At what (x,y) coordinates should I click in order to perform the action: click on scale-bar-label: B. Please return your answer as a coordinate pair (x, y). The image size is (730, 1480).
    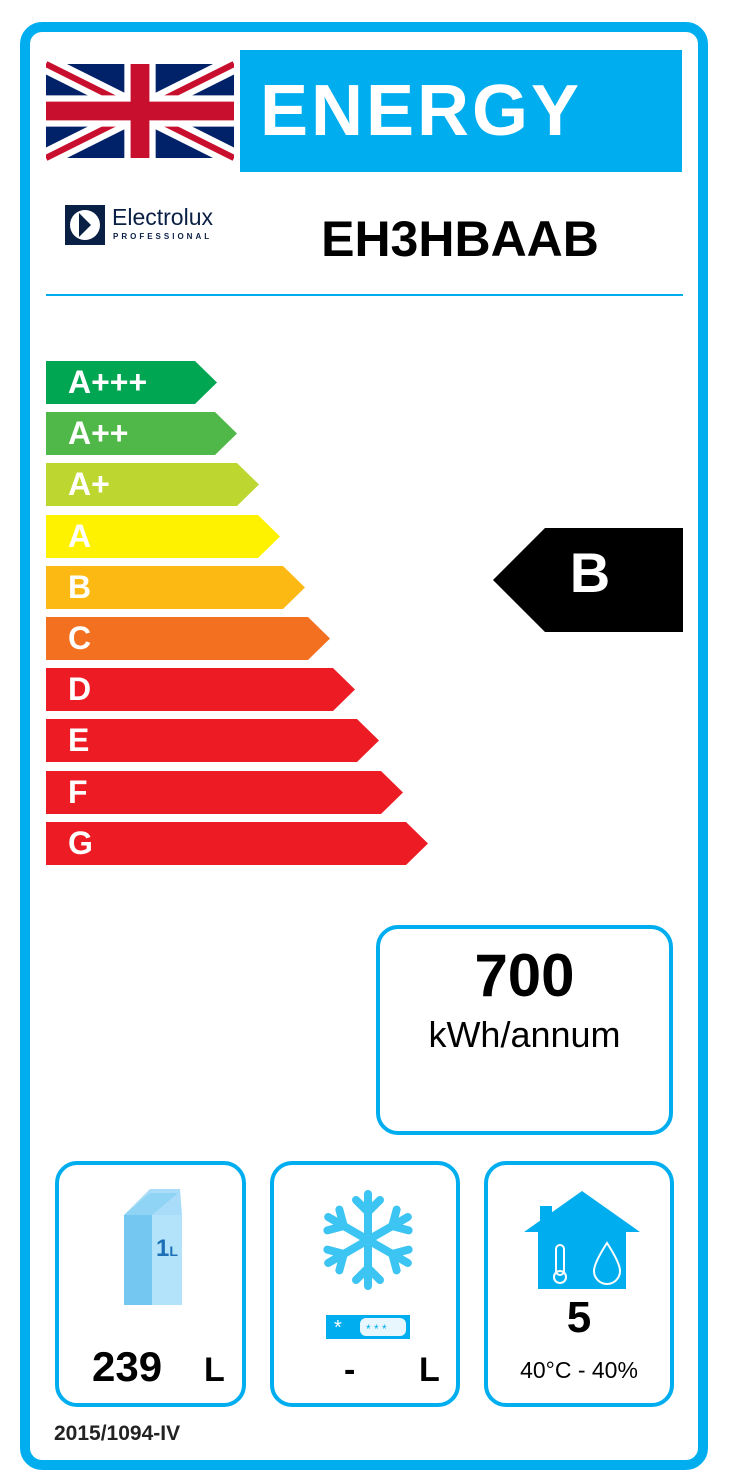
    Looking at the image, I should click on (80, 586).